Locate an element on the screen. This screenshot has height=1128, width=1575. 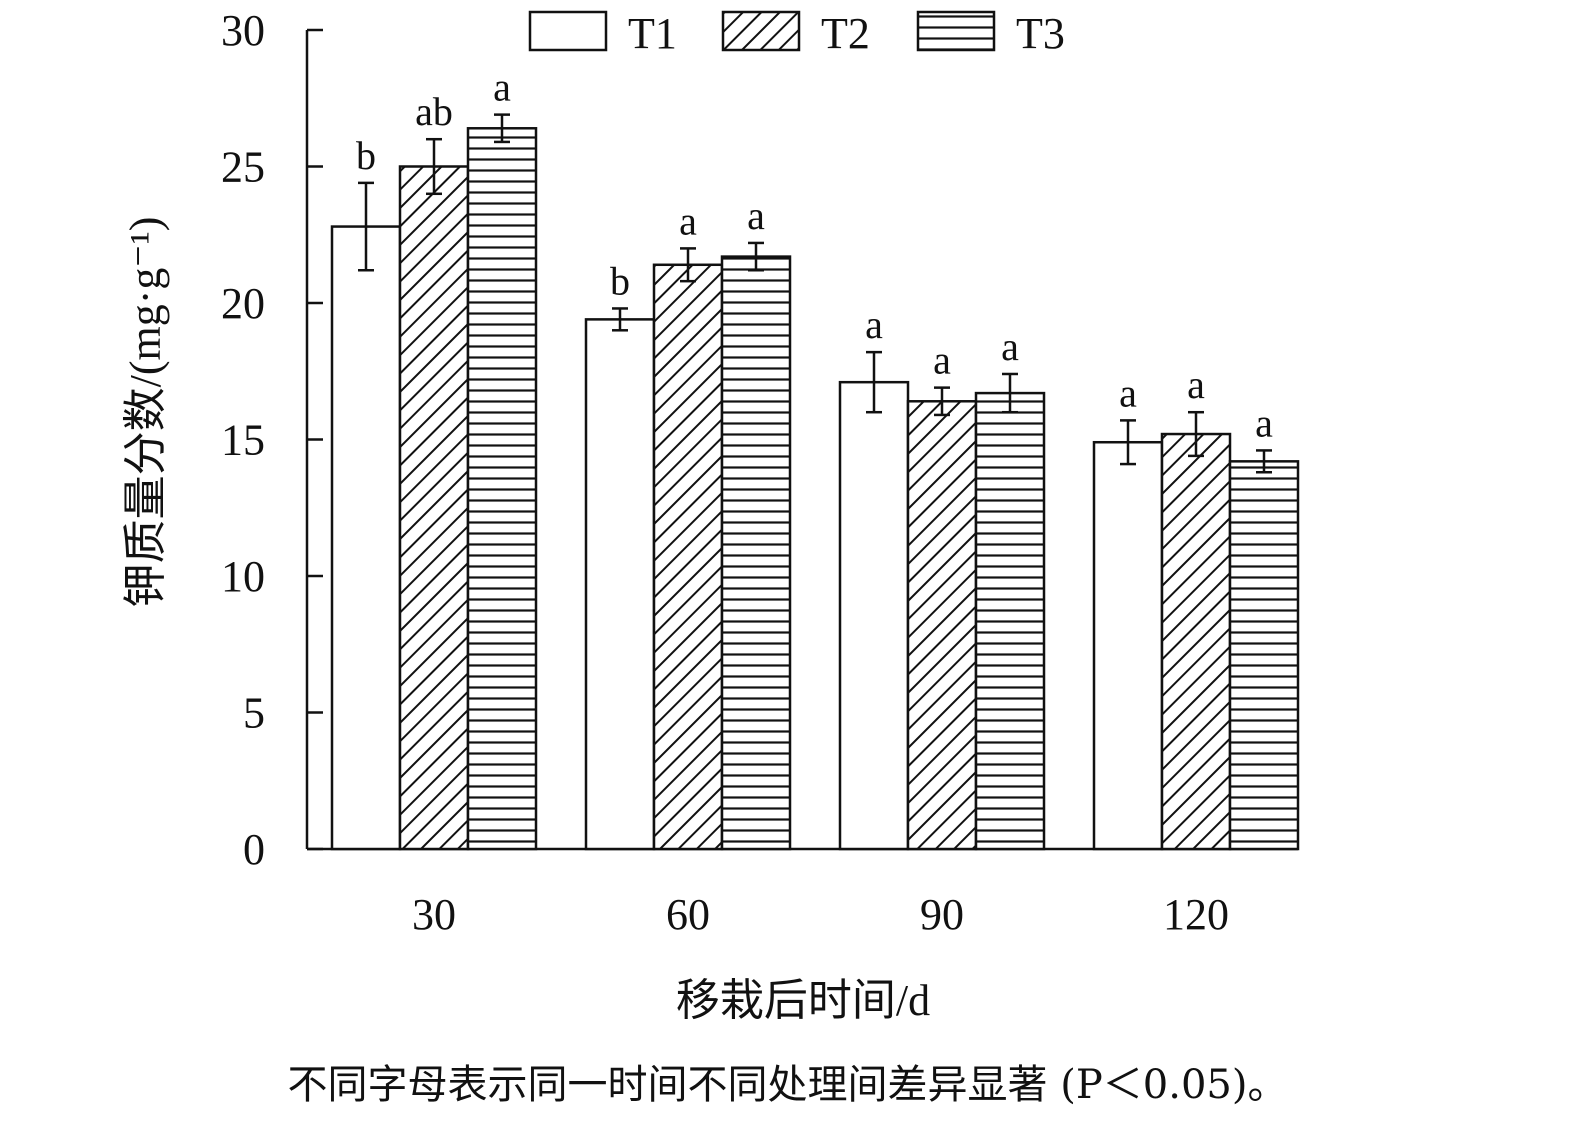
x-tick-label: 120 is located at coordinates (1196, 914).